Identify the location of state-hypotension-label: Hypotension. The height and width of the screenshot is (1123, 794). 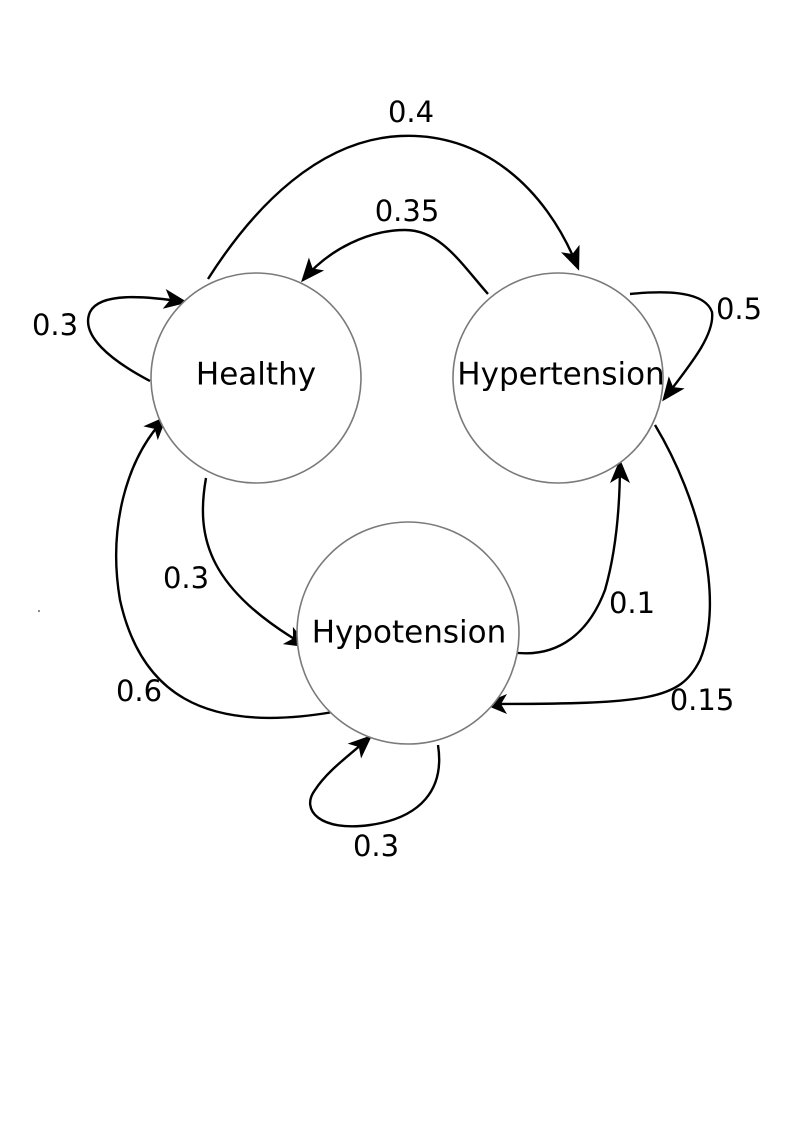
(409, 633).